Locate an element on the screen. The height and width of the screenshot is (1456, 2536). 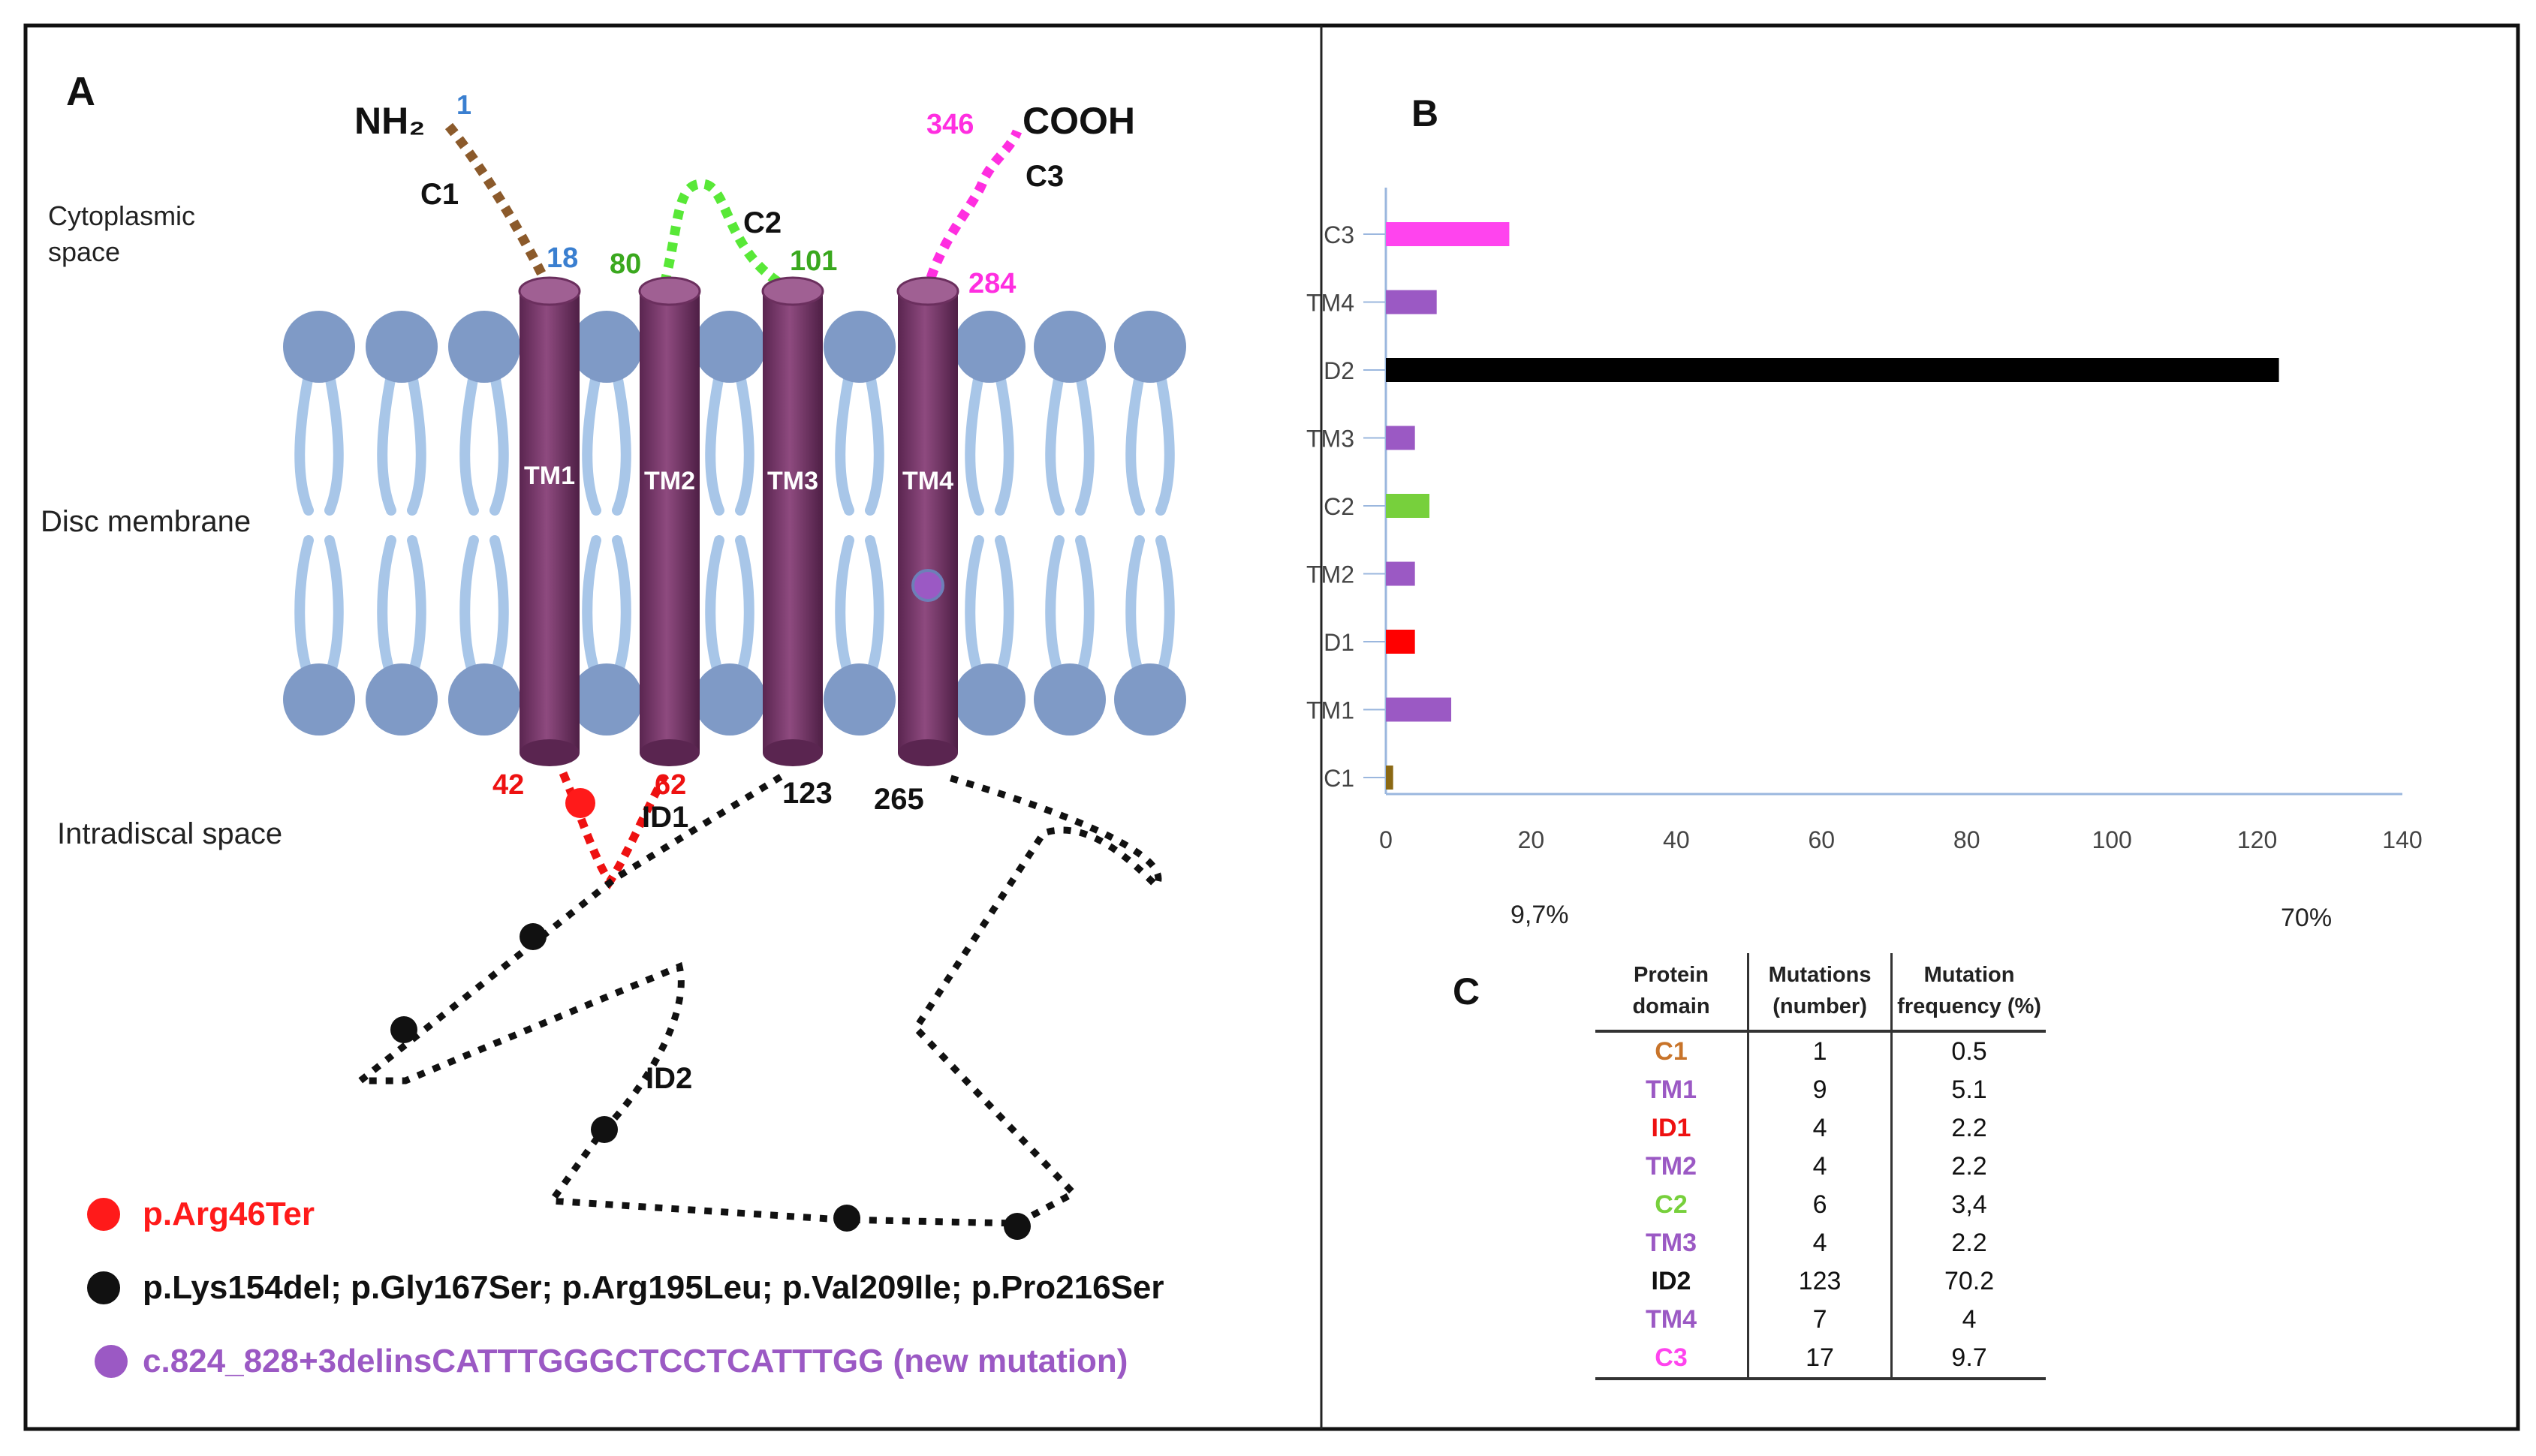
x-tick-label: 80 is located at coordinates (1966, 839).